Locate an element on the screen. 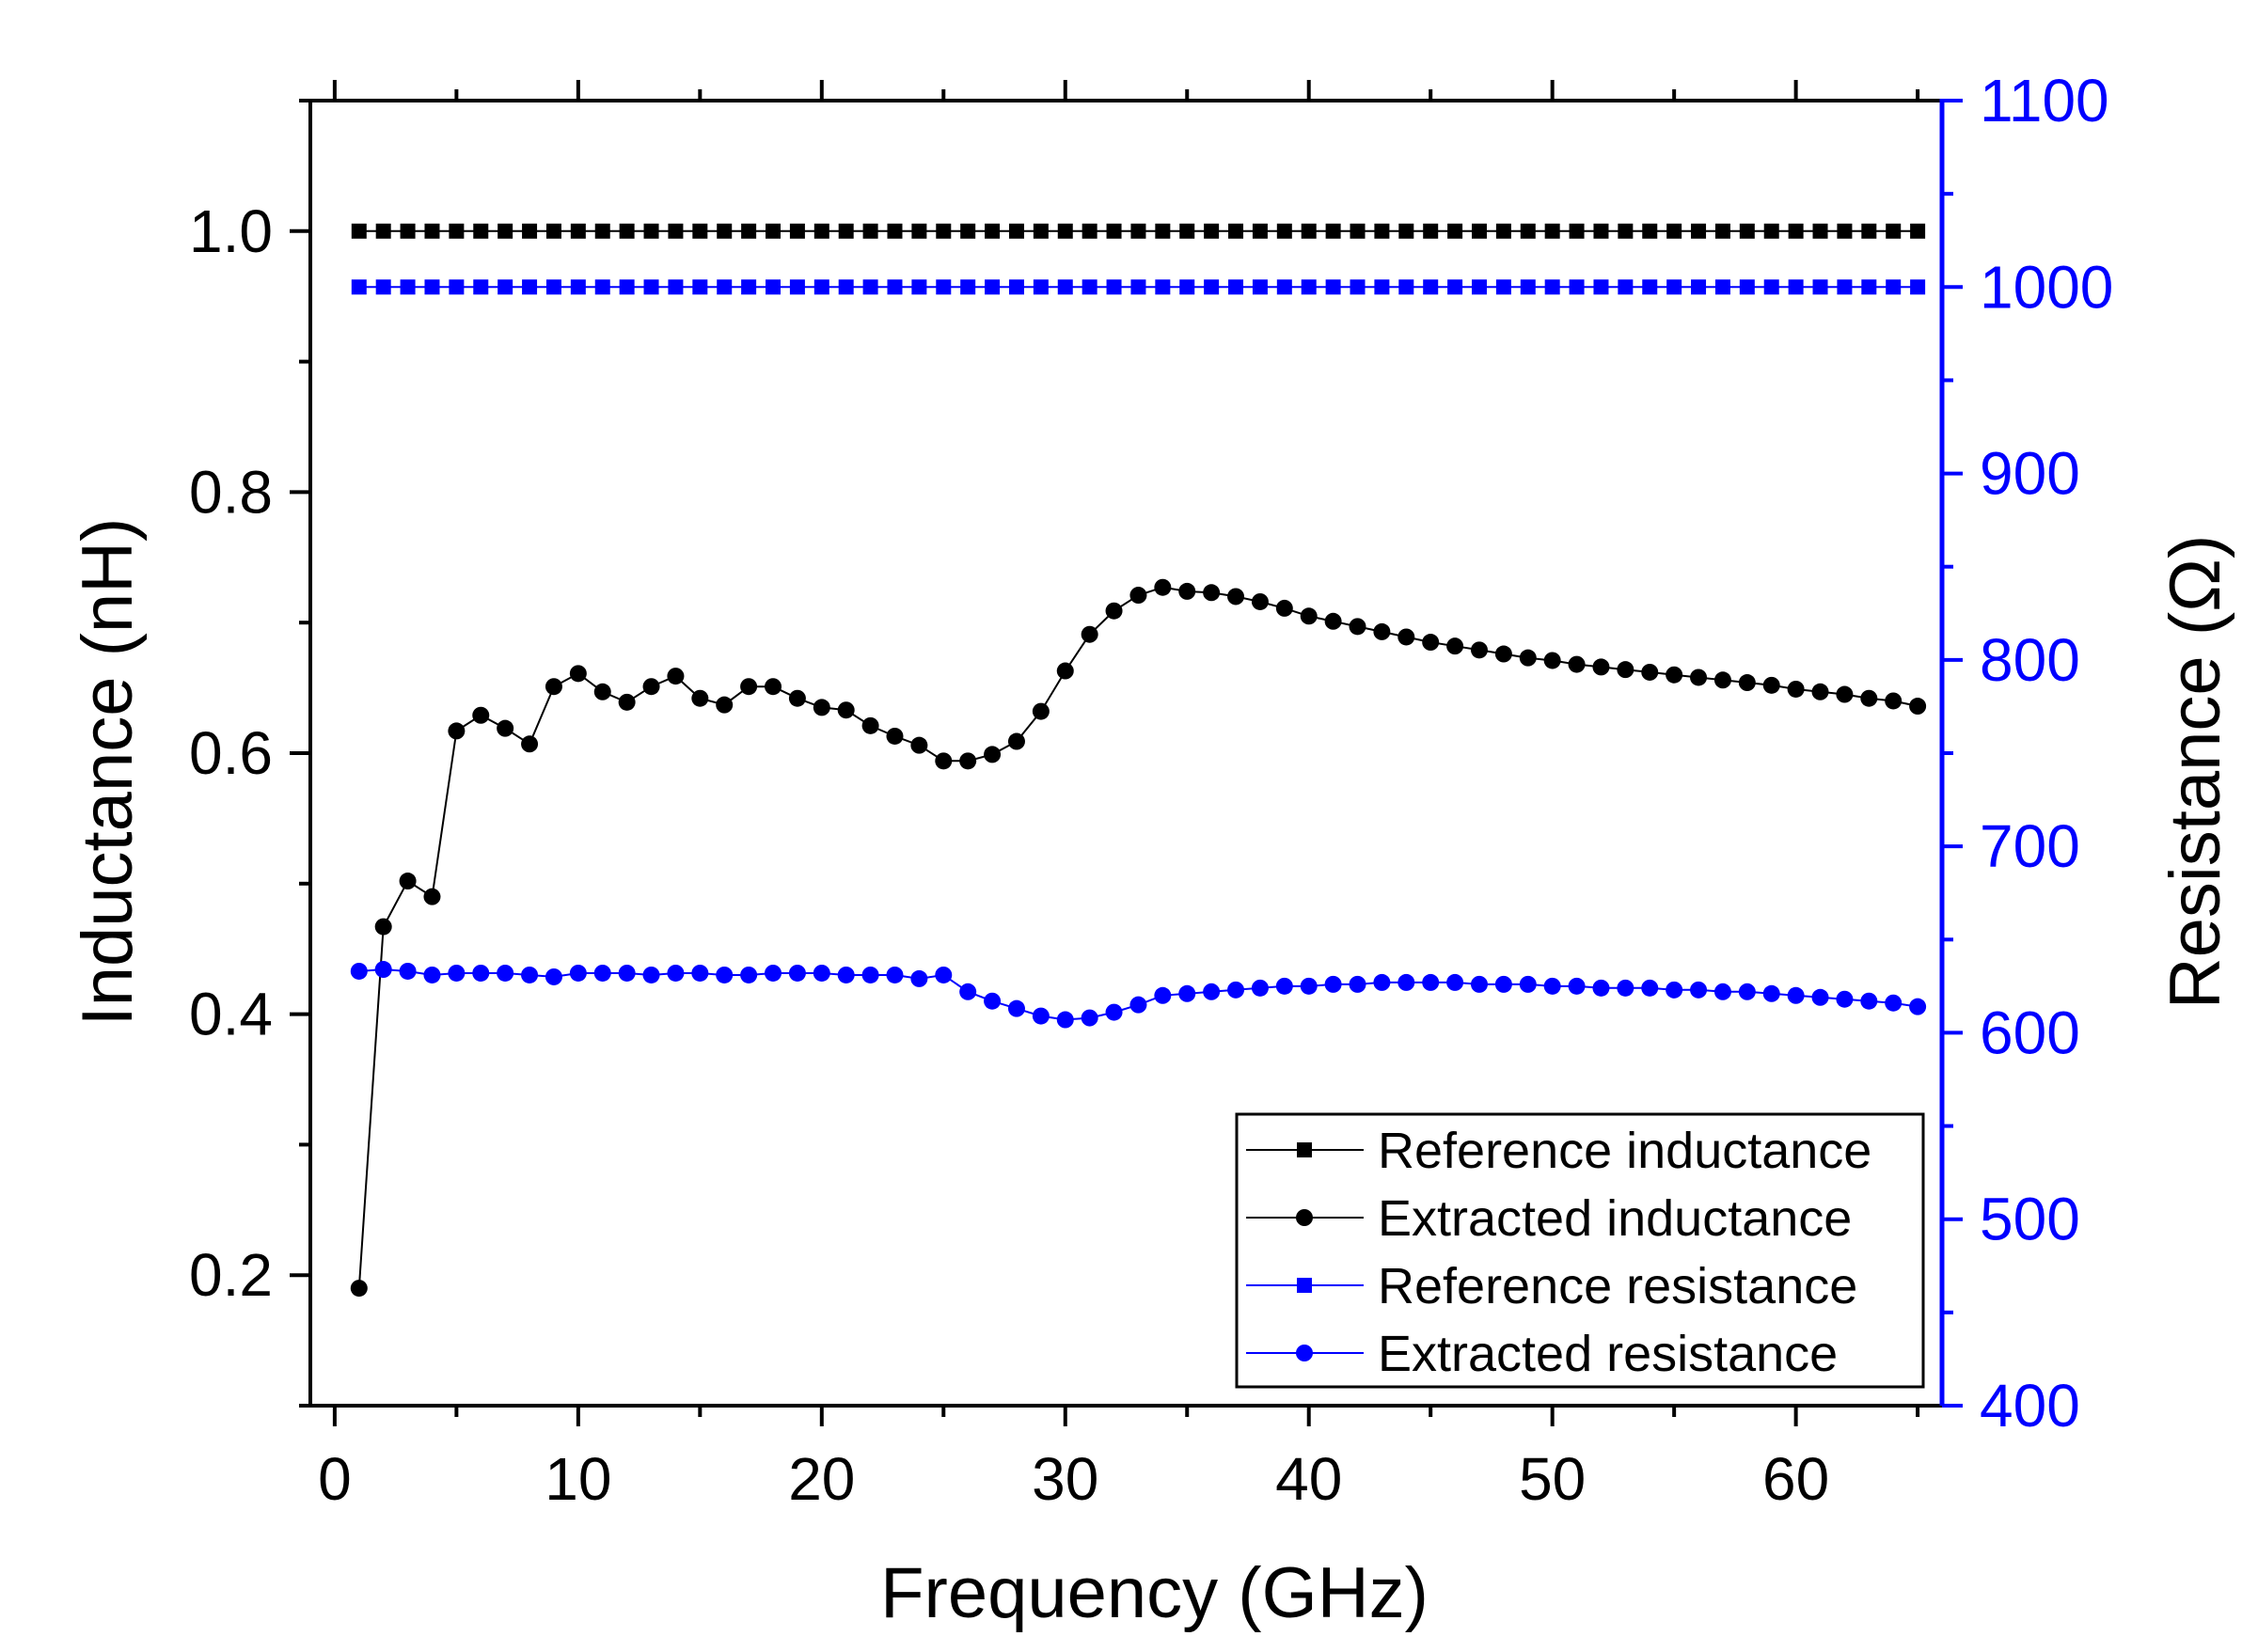  x-tick-label: 20 is located at coordinates (821, 1479).